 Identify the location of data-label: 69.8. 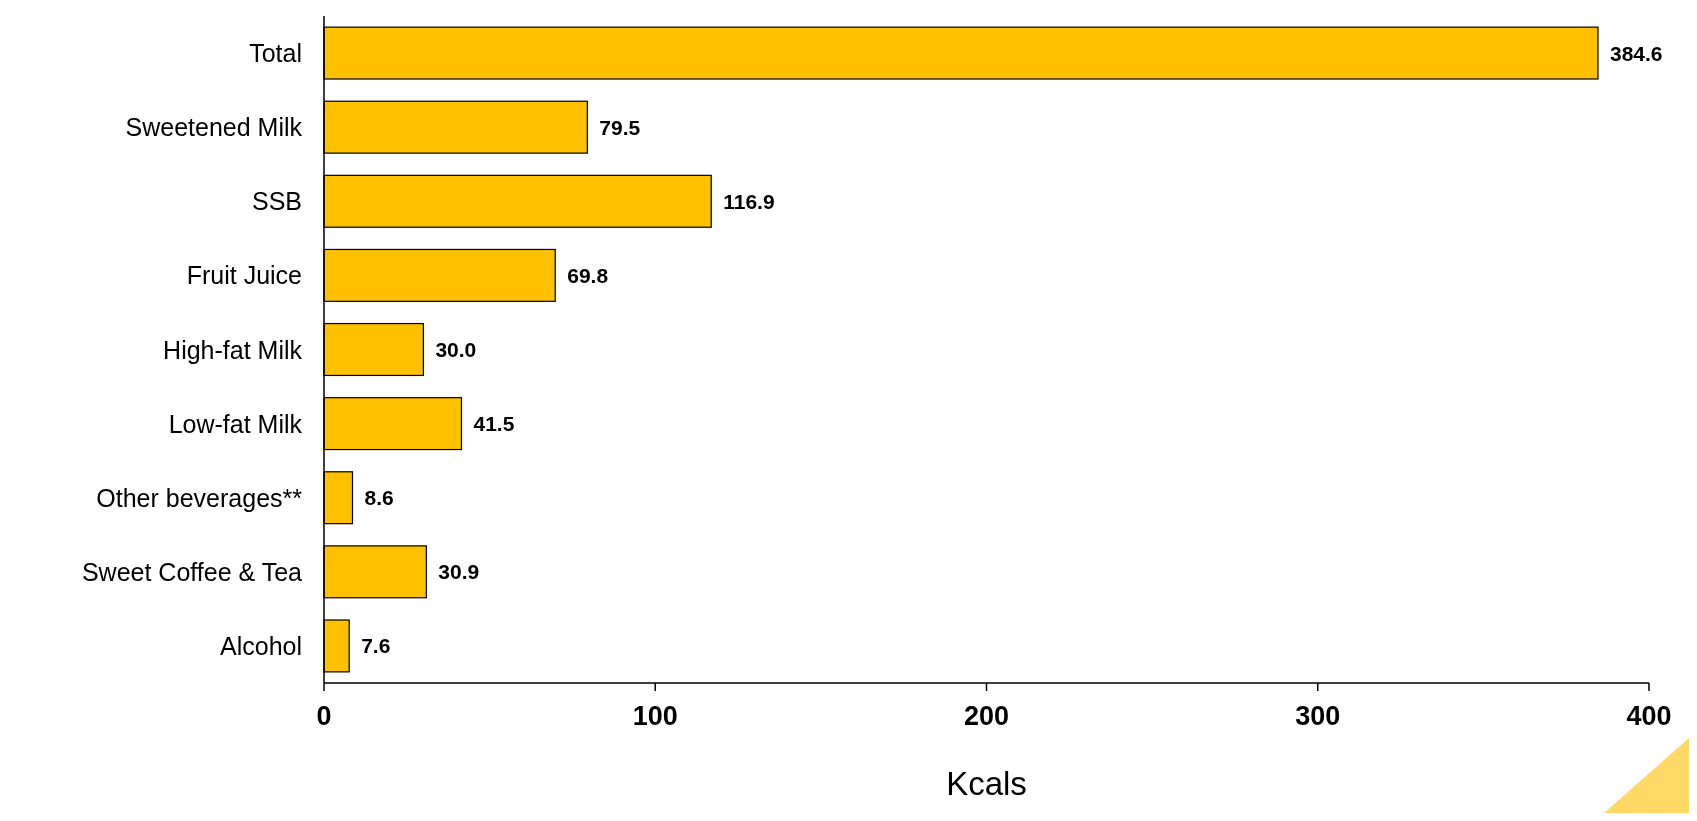
(588, 275).